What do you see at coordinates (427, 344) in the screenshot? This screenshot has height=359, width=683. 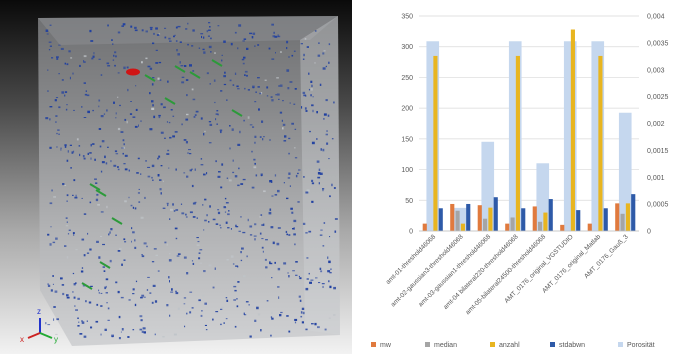 I see `legend-swatch` at bounding box center [427, 344].